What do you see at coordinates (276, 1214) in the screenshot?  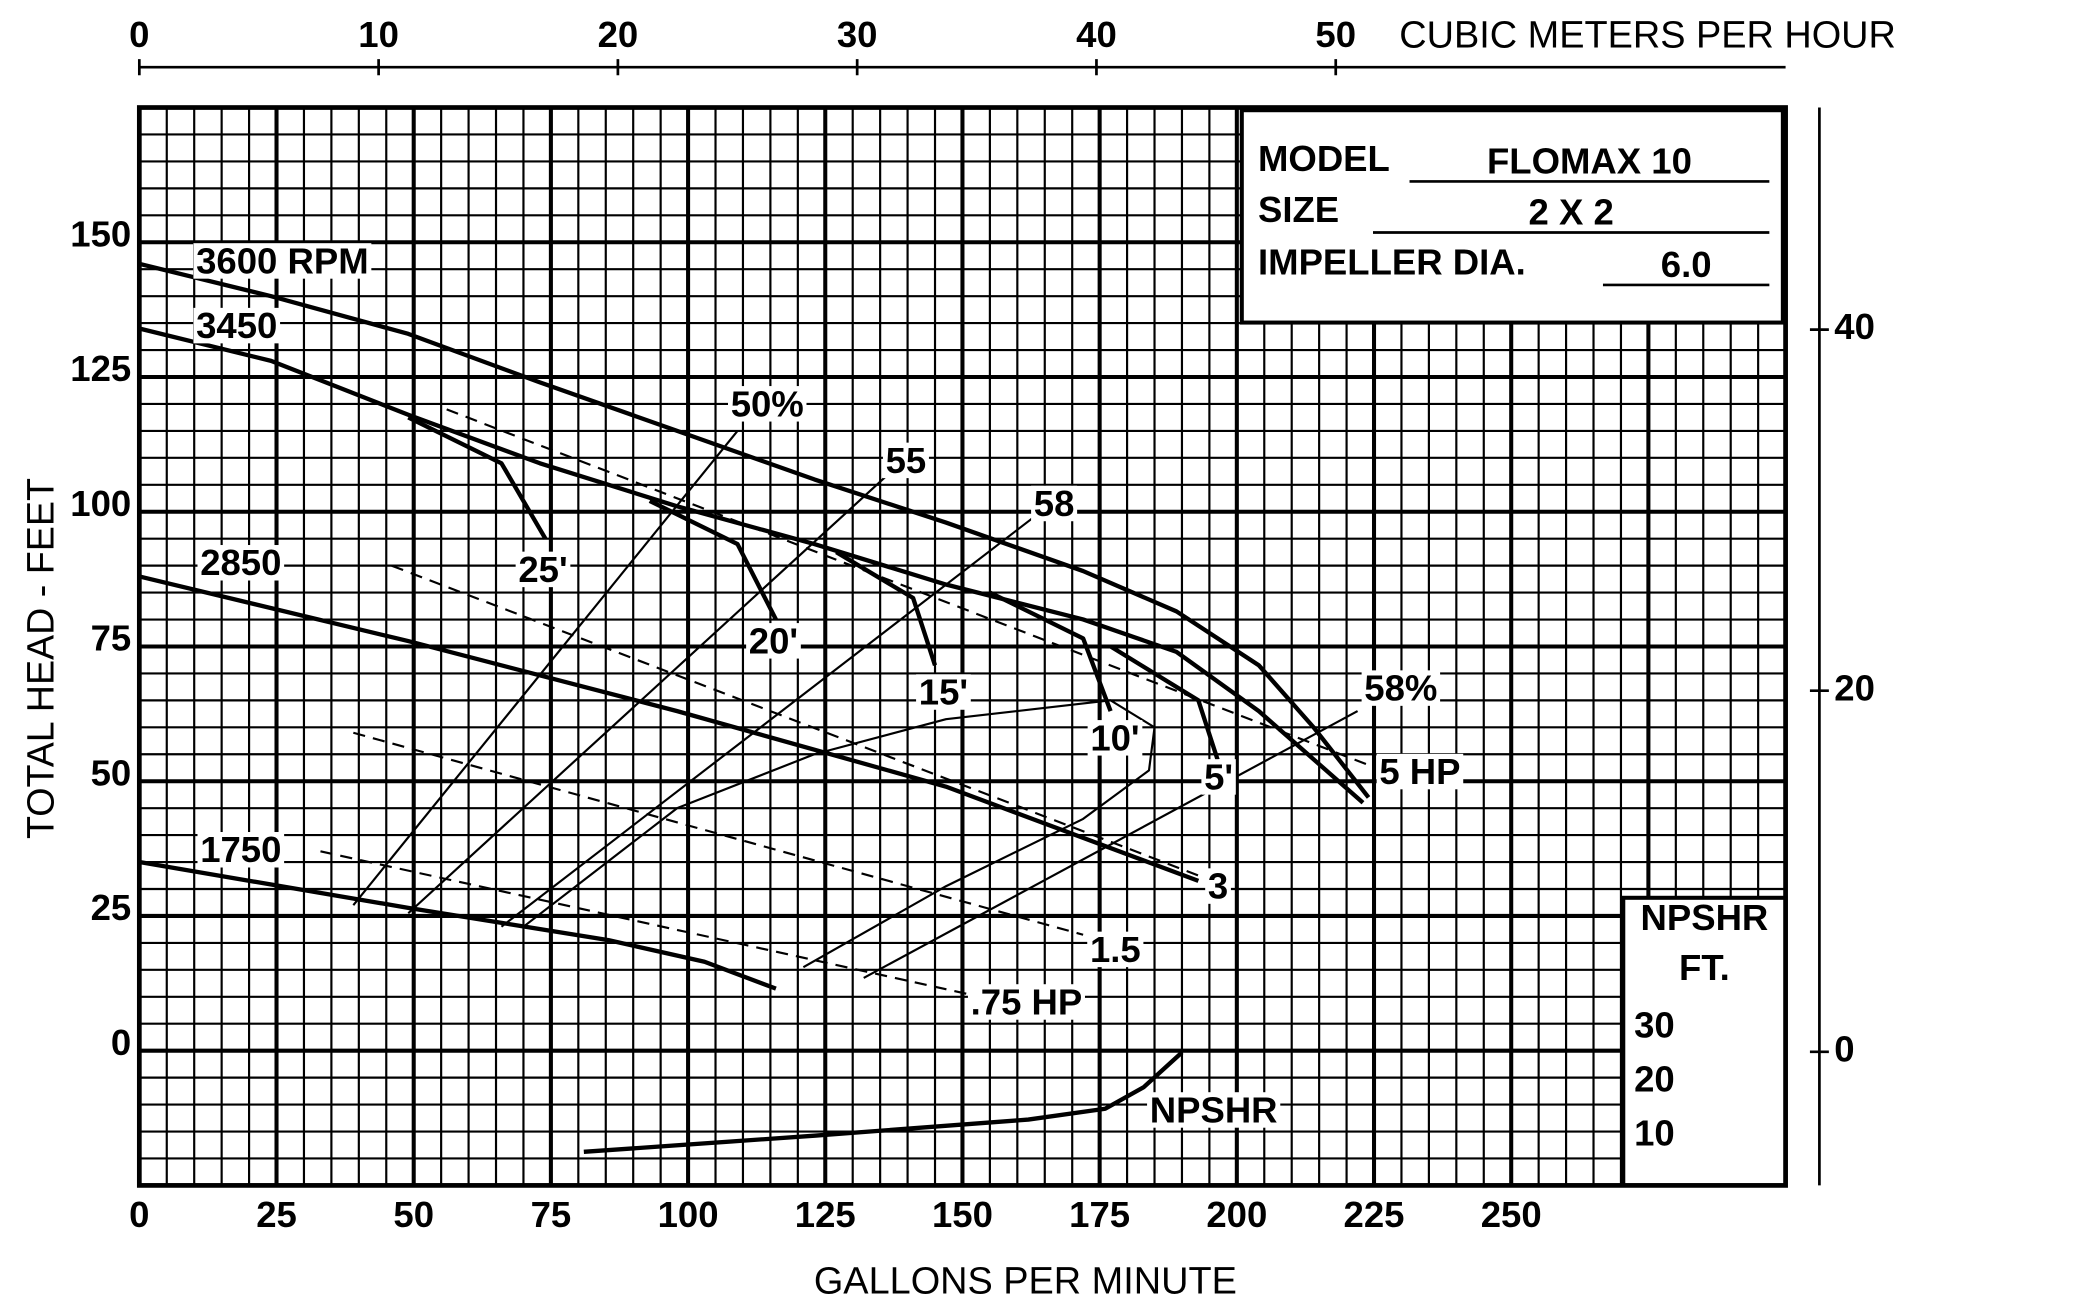 I see `x-tick-label: 25` at bounding box center [276, 1214].